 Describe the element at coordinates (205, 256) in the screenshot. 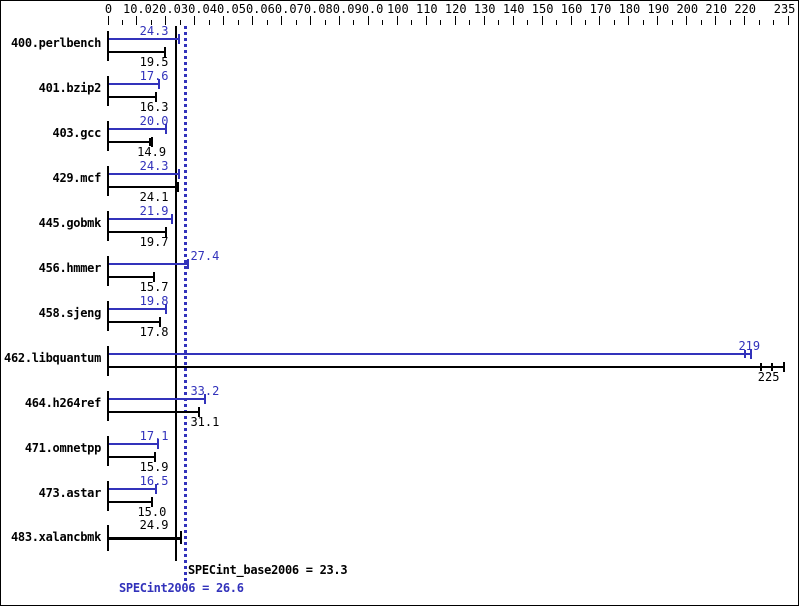

I see `peak-value-label: 27.4` at that location.